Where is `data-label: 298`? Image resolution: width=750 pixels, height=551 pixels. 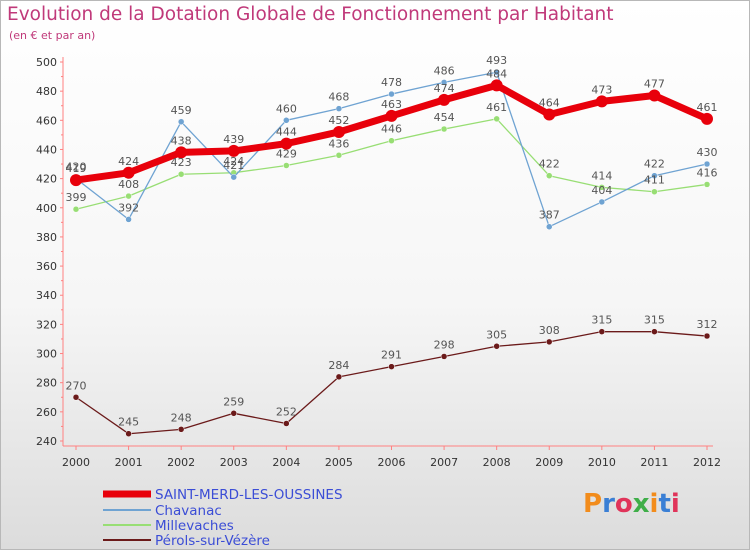
data-label: 298 is located at coordinates (444, 344).